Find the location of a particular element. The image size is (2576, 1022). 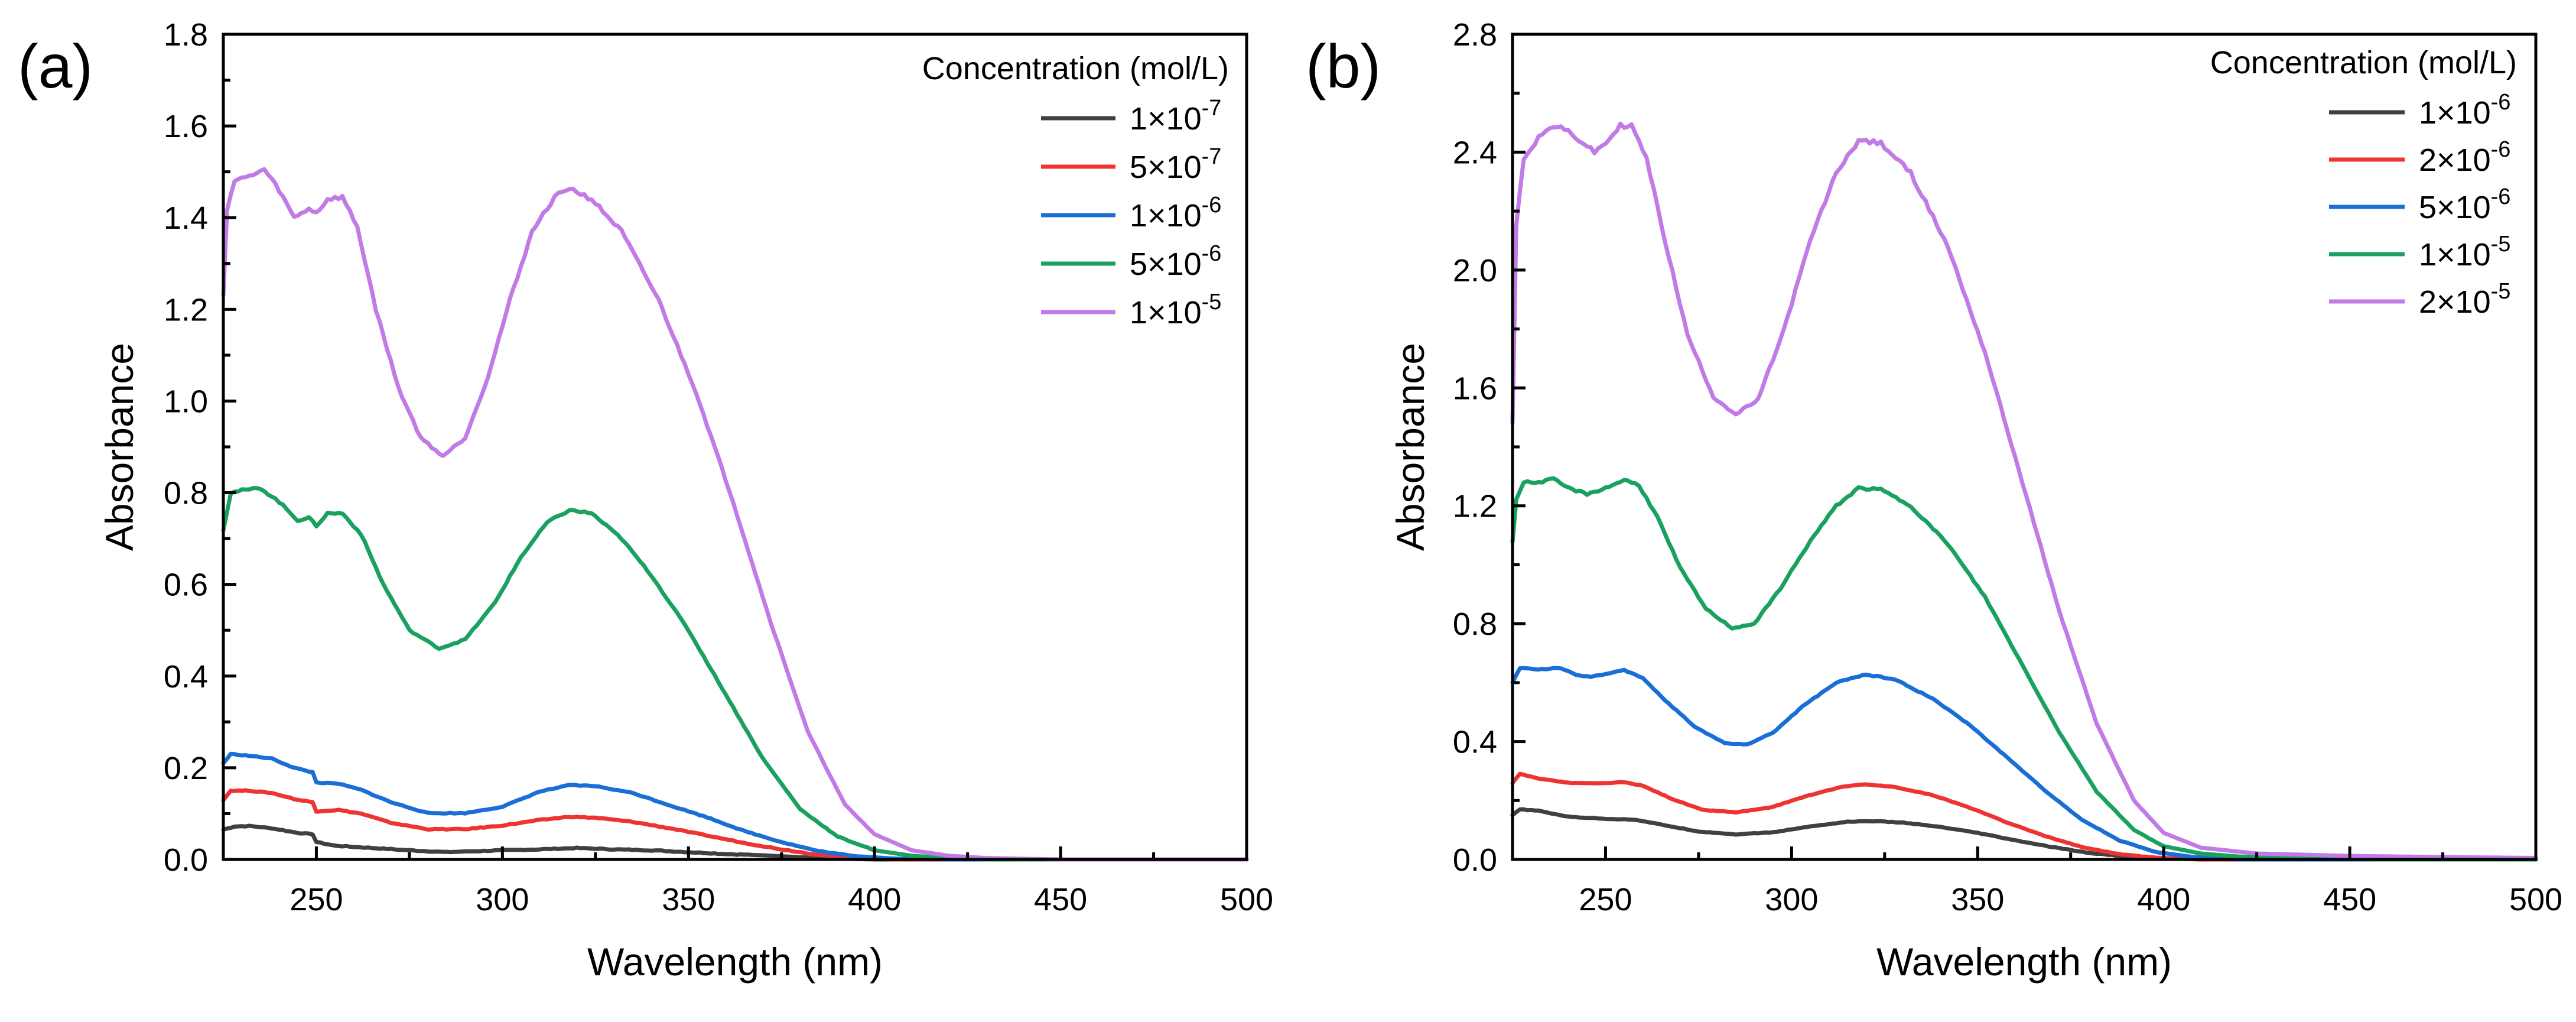

y-tick-label: 0.2 is located at coordinates (186, 769).